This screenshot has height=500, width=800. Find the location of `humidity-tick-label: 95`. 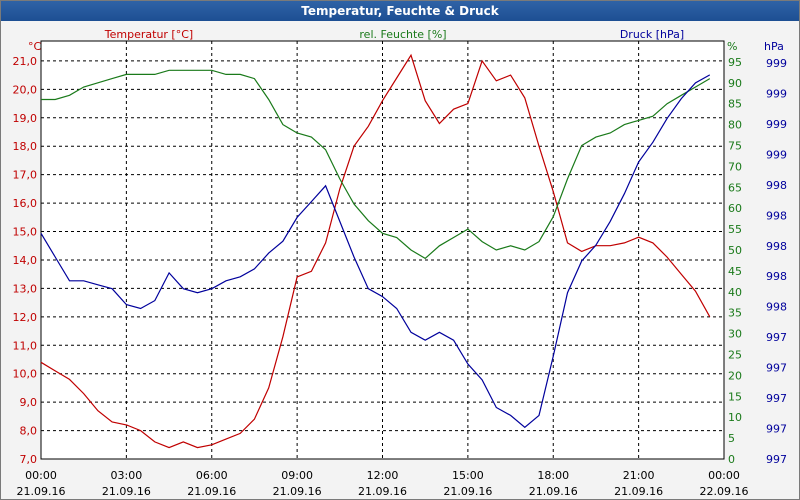

humidity-tick-label: 95 is located at coordinates (735, 62).